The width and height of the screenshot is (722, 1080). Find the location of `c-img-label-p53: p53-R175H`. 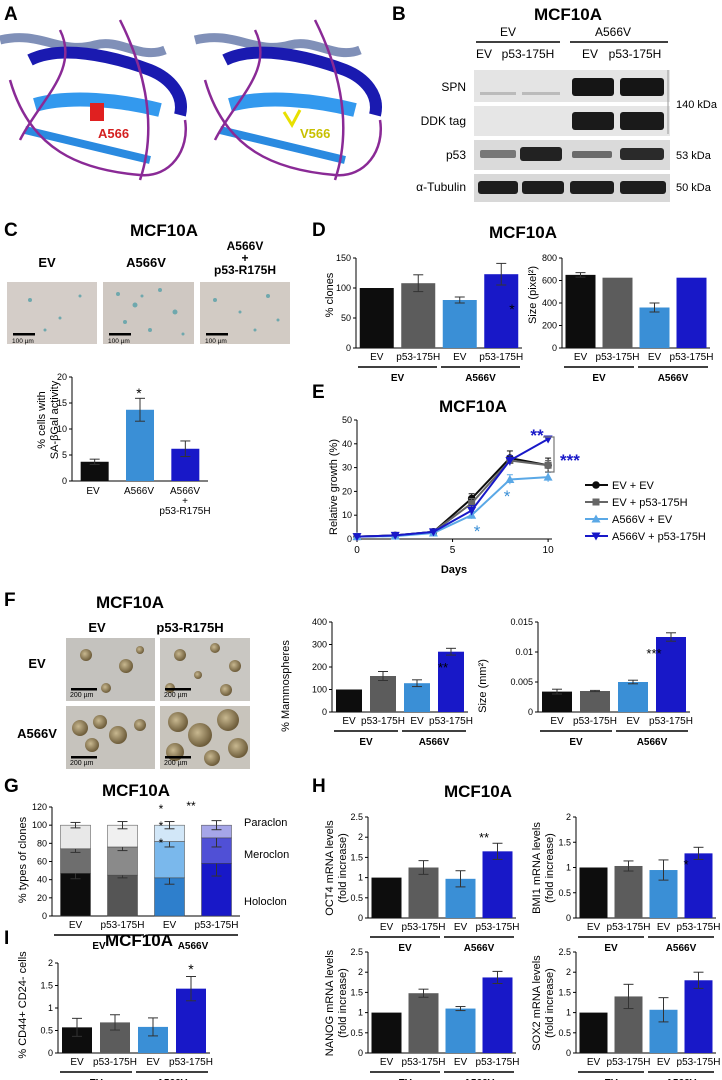

c-img-label-p53: p53-R175H is located at coordinates (245, 270).